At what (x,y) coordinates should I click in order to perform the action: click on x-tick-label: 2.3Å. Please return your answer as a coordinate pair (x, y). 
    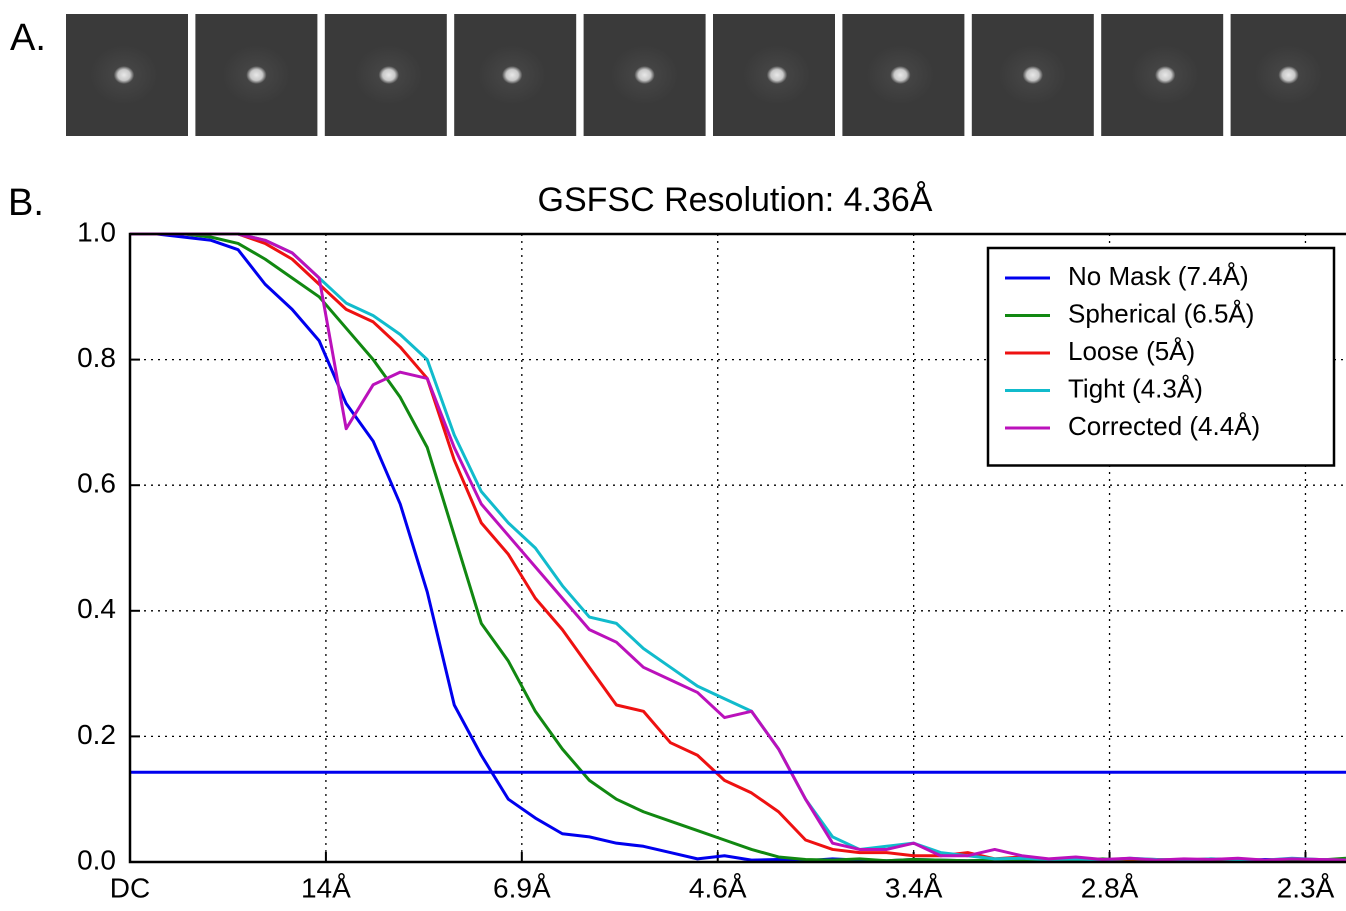
    Looking at the image, I should click on (1306, 887).